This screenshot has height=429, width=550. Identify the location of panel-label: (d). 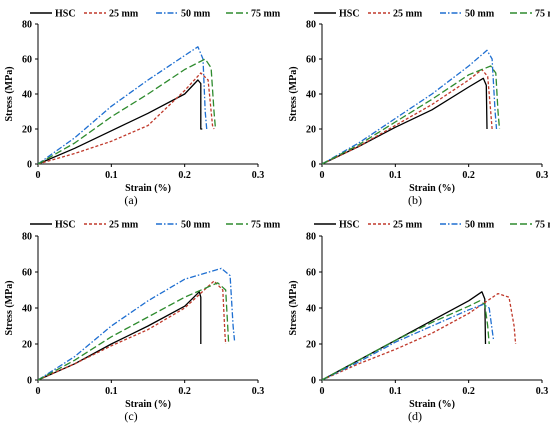
(415, 416).